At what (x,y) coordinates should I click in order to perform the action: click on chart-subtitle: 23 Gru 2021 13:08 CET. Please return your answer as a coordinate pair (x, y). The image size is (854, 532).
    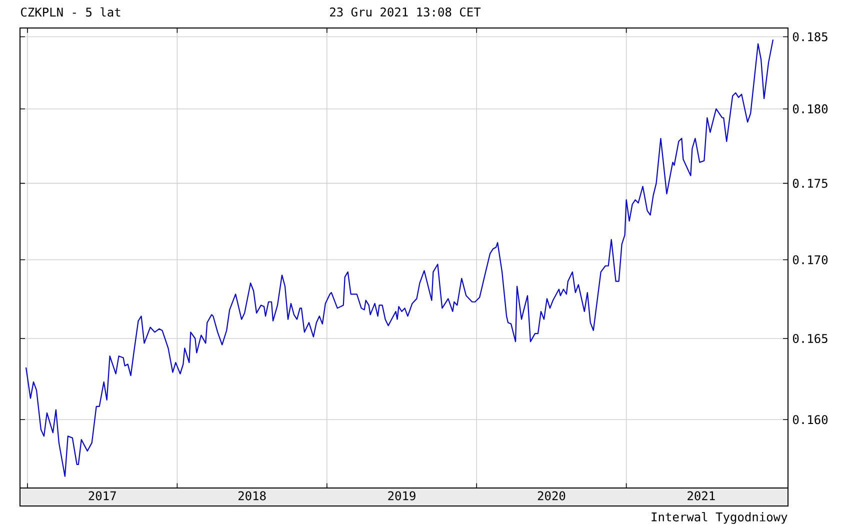
    Looking at the image, I should click on (405, 12).